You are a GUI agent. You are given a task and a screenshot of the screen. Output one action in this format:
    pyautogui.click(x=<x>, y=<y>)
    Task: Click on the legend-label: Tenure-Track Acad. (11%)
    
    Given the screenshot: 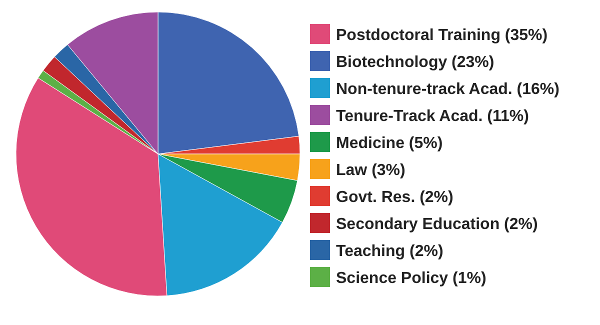 What is the action you would take?
    pyautogui.click(x=432, y=116)
    